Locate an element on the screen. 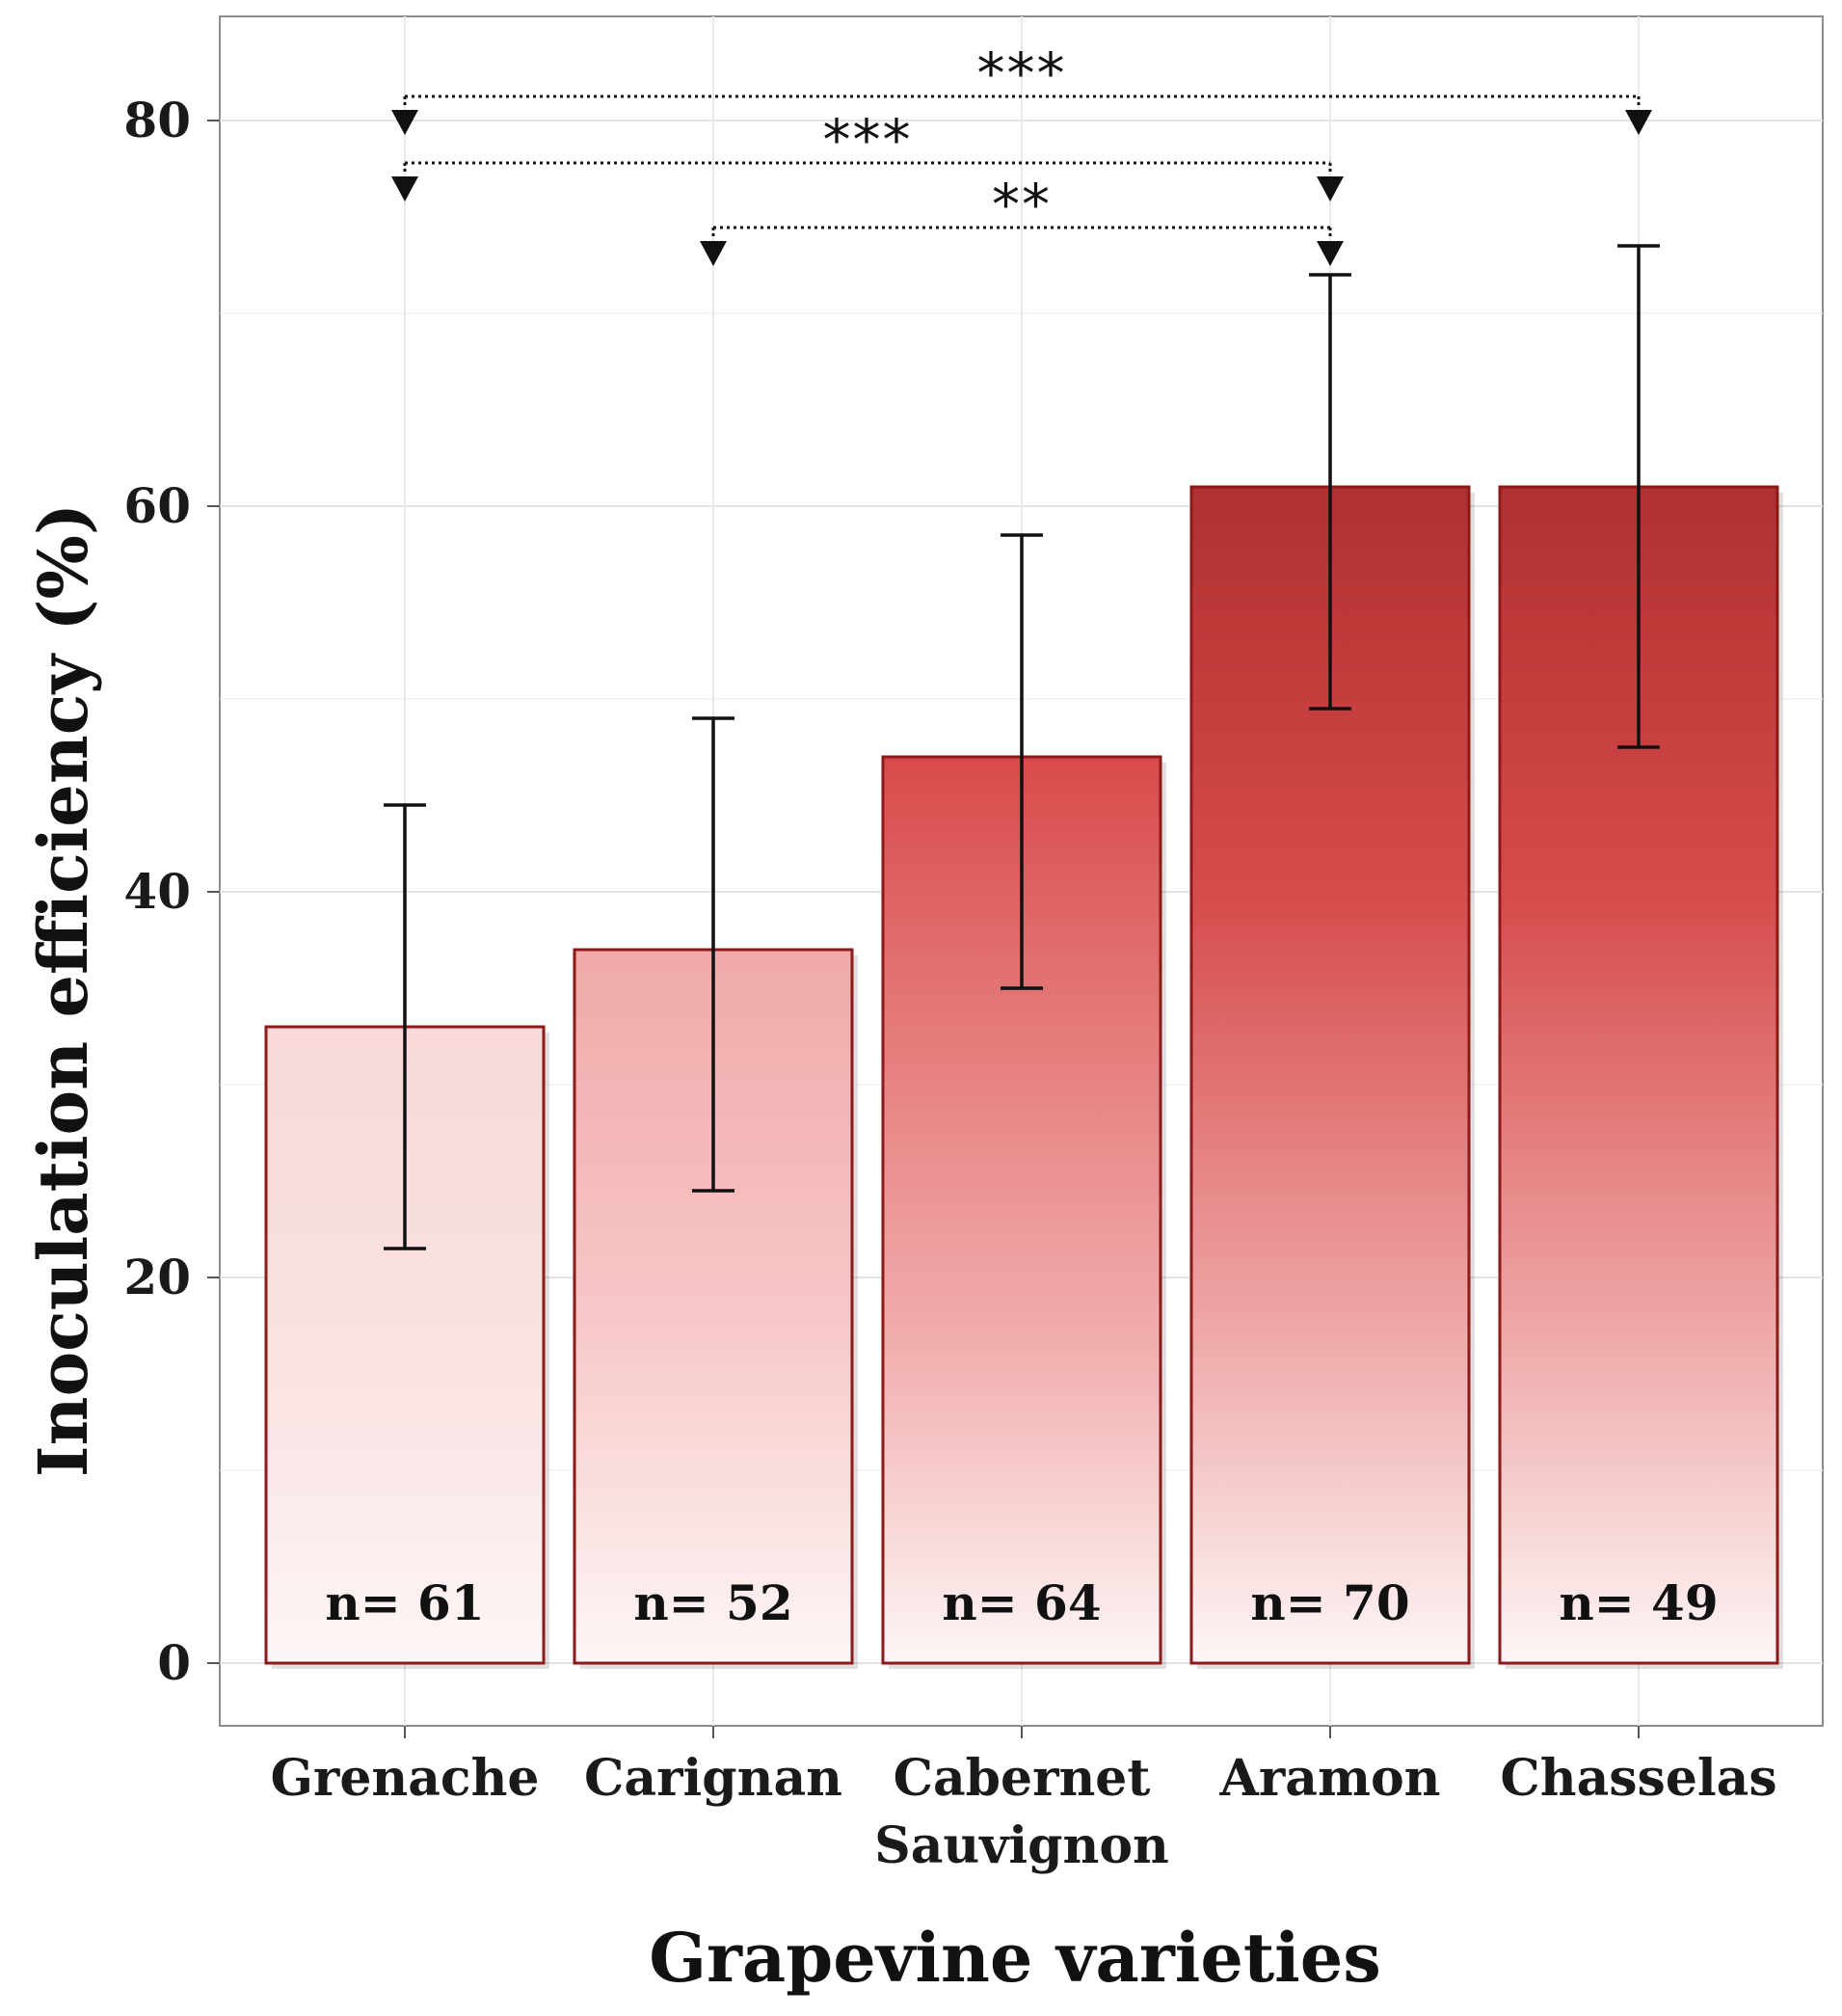 This screenshot has height=2016, width=1842. y-tick-label: 20 is located at coordinates (157, 1277).